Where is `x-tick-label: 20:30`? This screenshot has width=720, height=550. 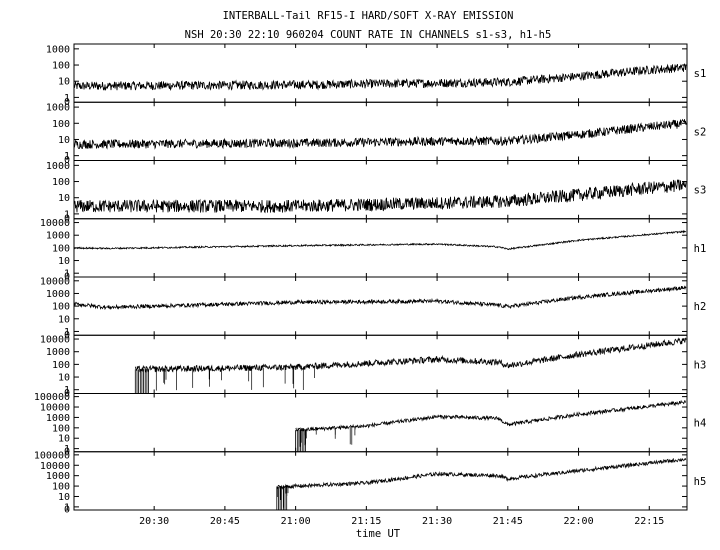 x-tick-label: 20:30 is located at coordinates (154, 521).